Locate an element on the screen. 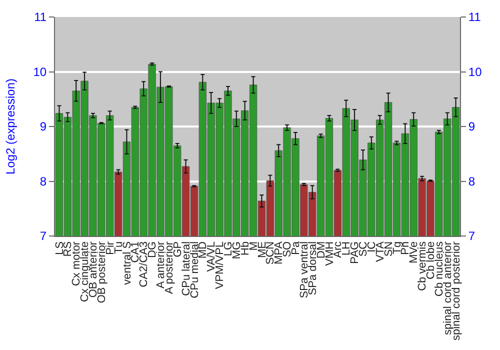 This screenshot has height=350, width=500. y2-tick-label: 8 is located at coordinates (472, 181).